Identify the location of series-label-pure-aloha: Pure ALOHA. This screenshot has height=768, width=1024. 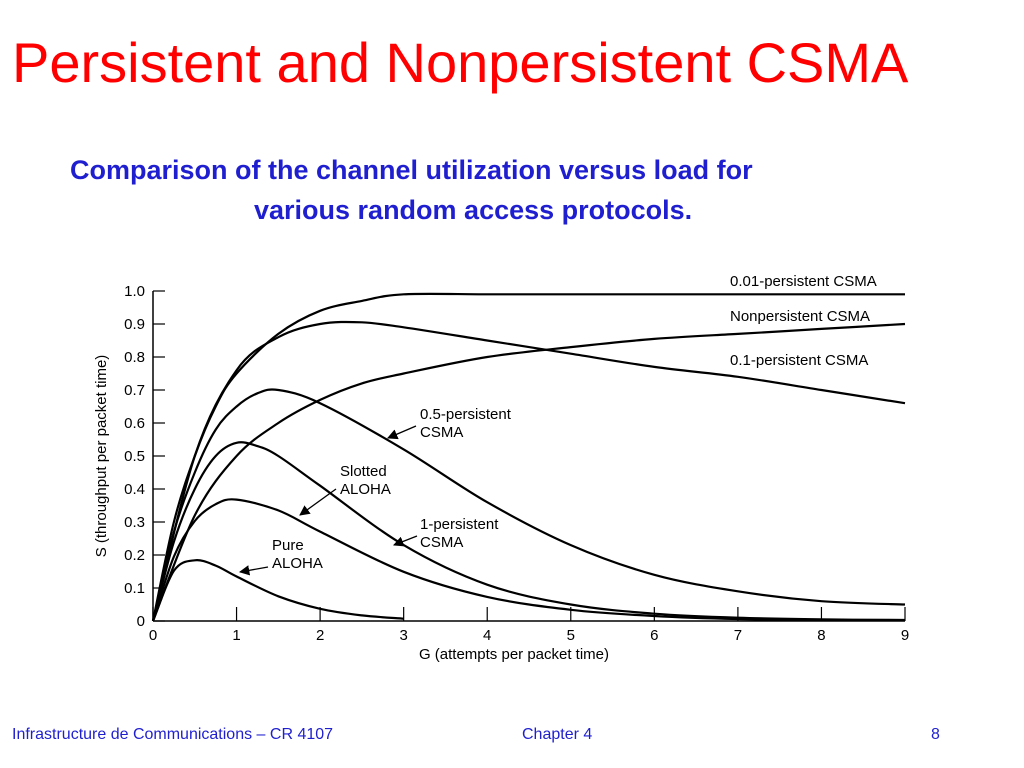
(297, 554).